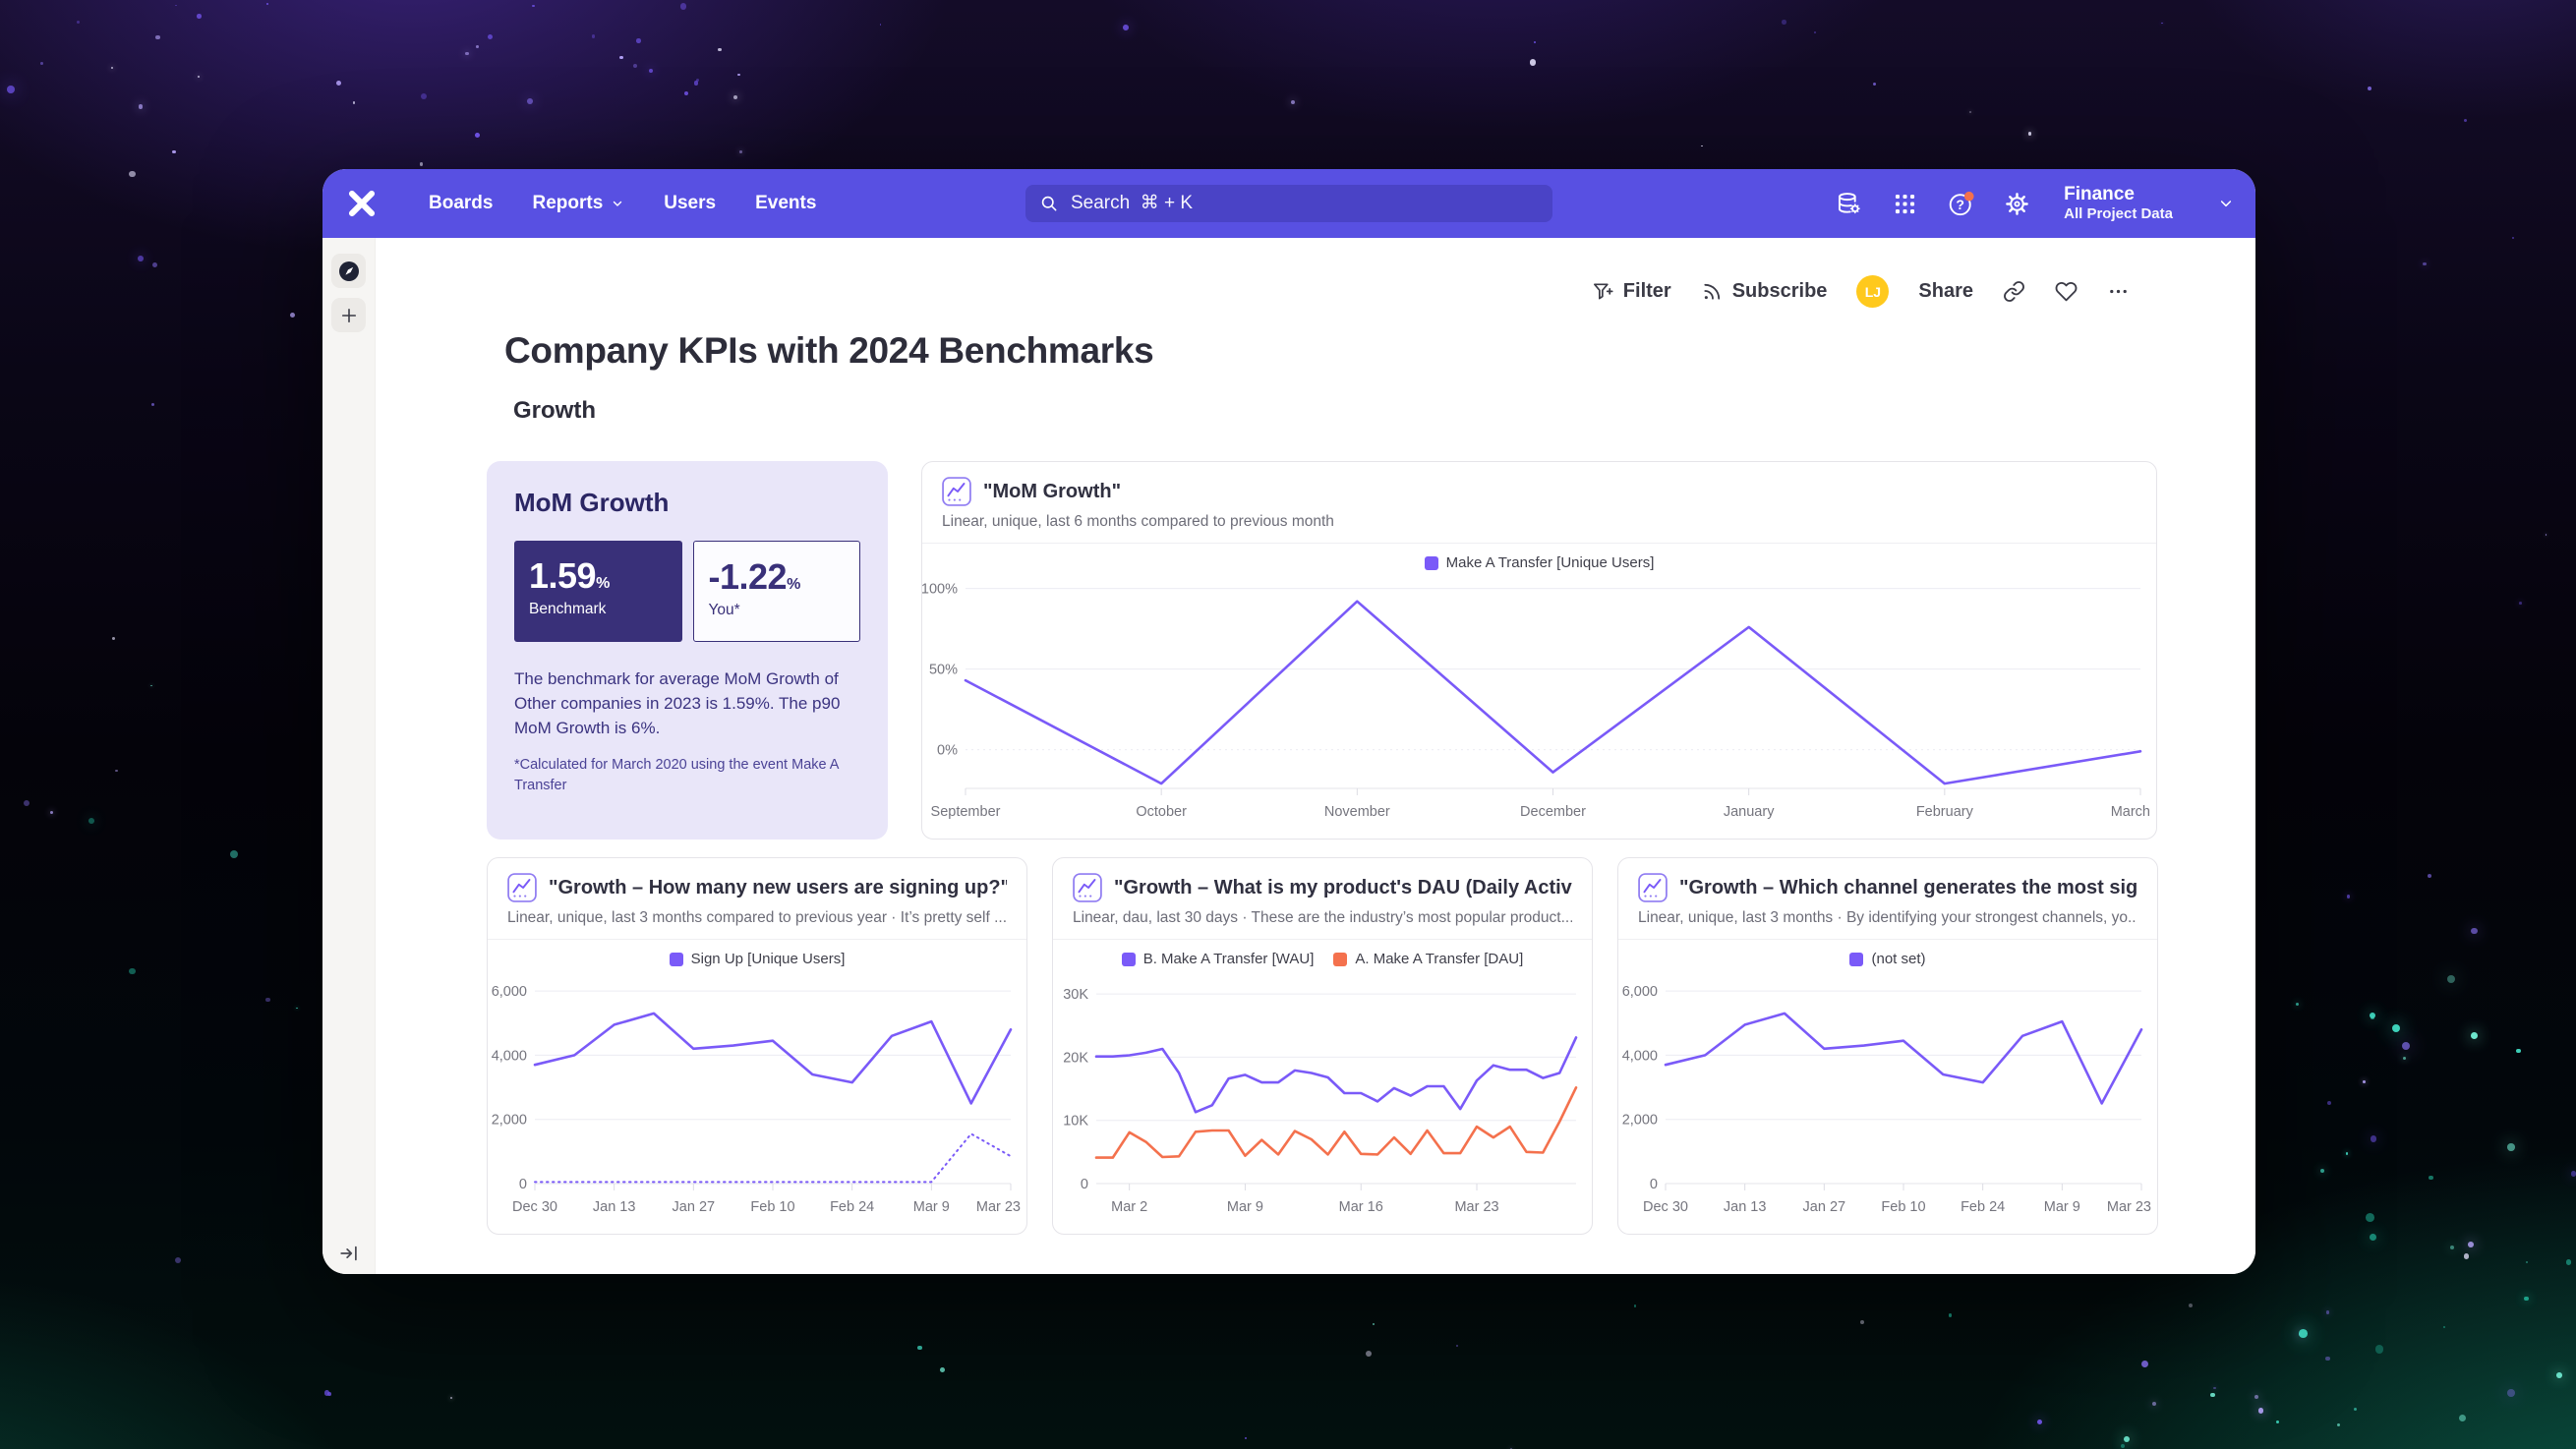  I want to click on svg-text: 50%, so click(943, 670).